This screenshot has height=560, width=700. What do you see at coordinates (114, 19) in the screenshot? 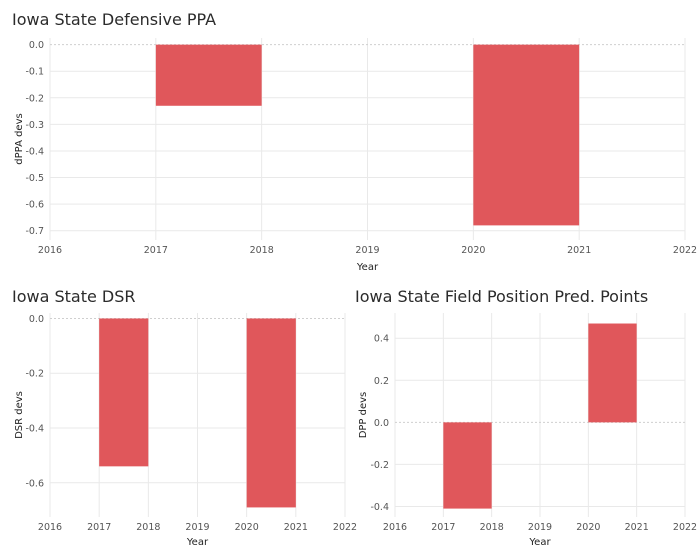
I see `chart-title-defensive-ppa: Iowa State Defensive PPA` at bounding box center [114, 19].